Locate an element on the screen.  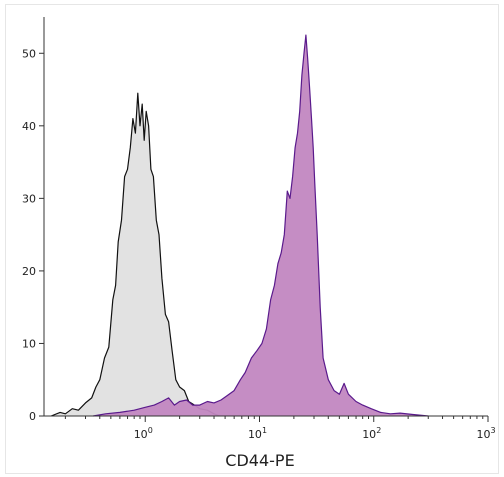
y-tick-label-50: 50 is located at coordinates (29, 53).